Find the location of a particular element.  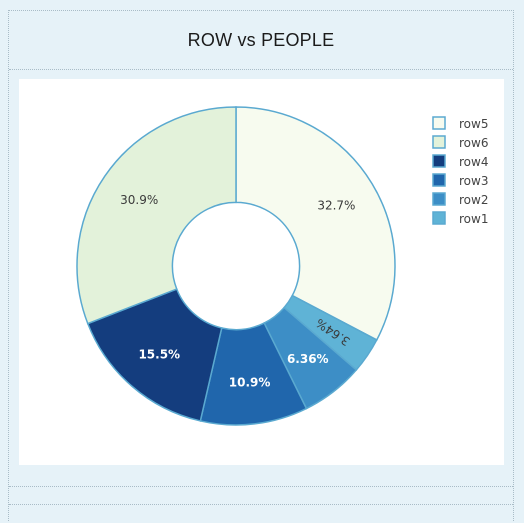

legend-item-row5: row5 is located at coordinates (460, 123).